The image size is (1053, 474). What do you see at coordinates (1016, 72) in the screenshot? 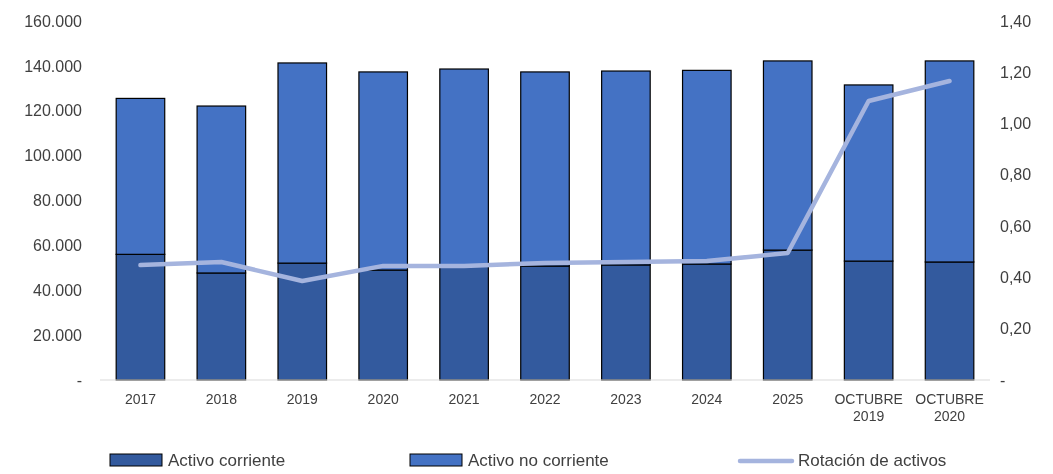
I see `y2-tick-label: 1,20` at bounding box center [1016, 72].